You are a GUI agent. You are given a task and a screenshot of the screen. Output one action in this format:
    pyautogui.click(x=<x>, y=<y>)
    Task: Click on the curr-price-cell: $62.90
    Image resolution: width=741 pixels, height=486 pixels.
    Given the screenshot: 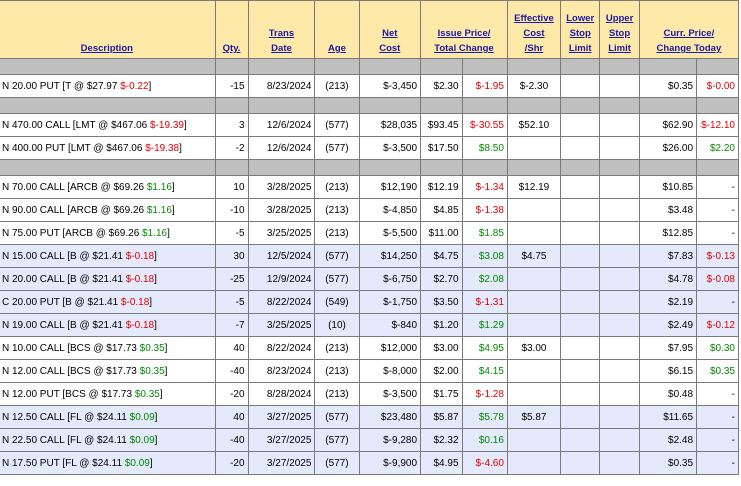 What is the action you would take?
    pyautogui.click(x=668, y=125)
    